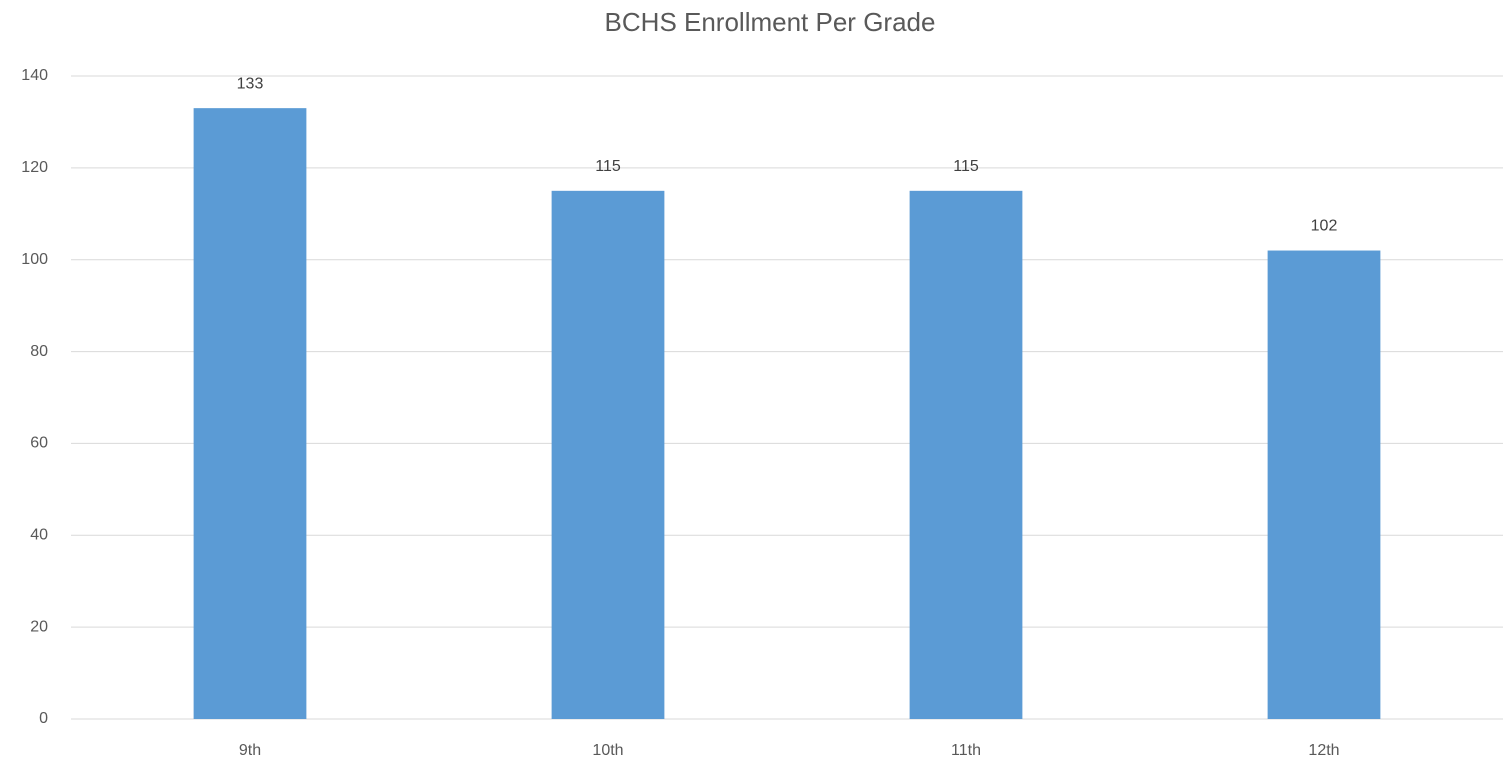 This screenshot has width=1505, height=762. I want to click on y-tick-label: 60, so click(39, 443).